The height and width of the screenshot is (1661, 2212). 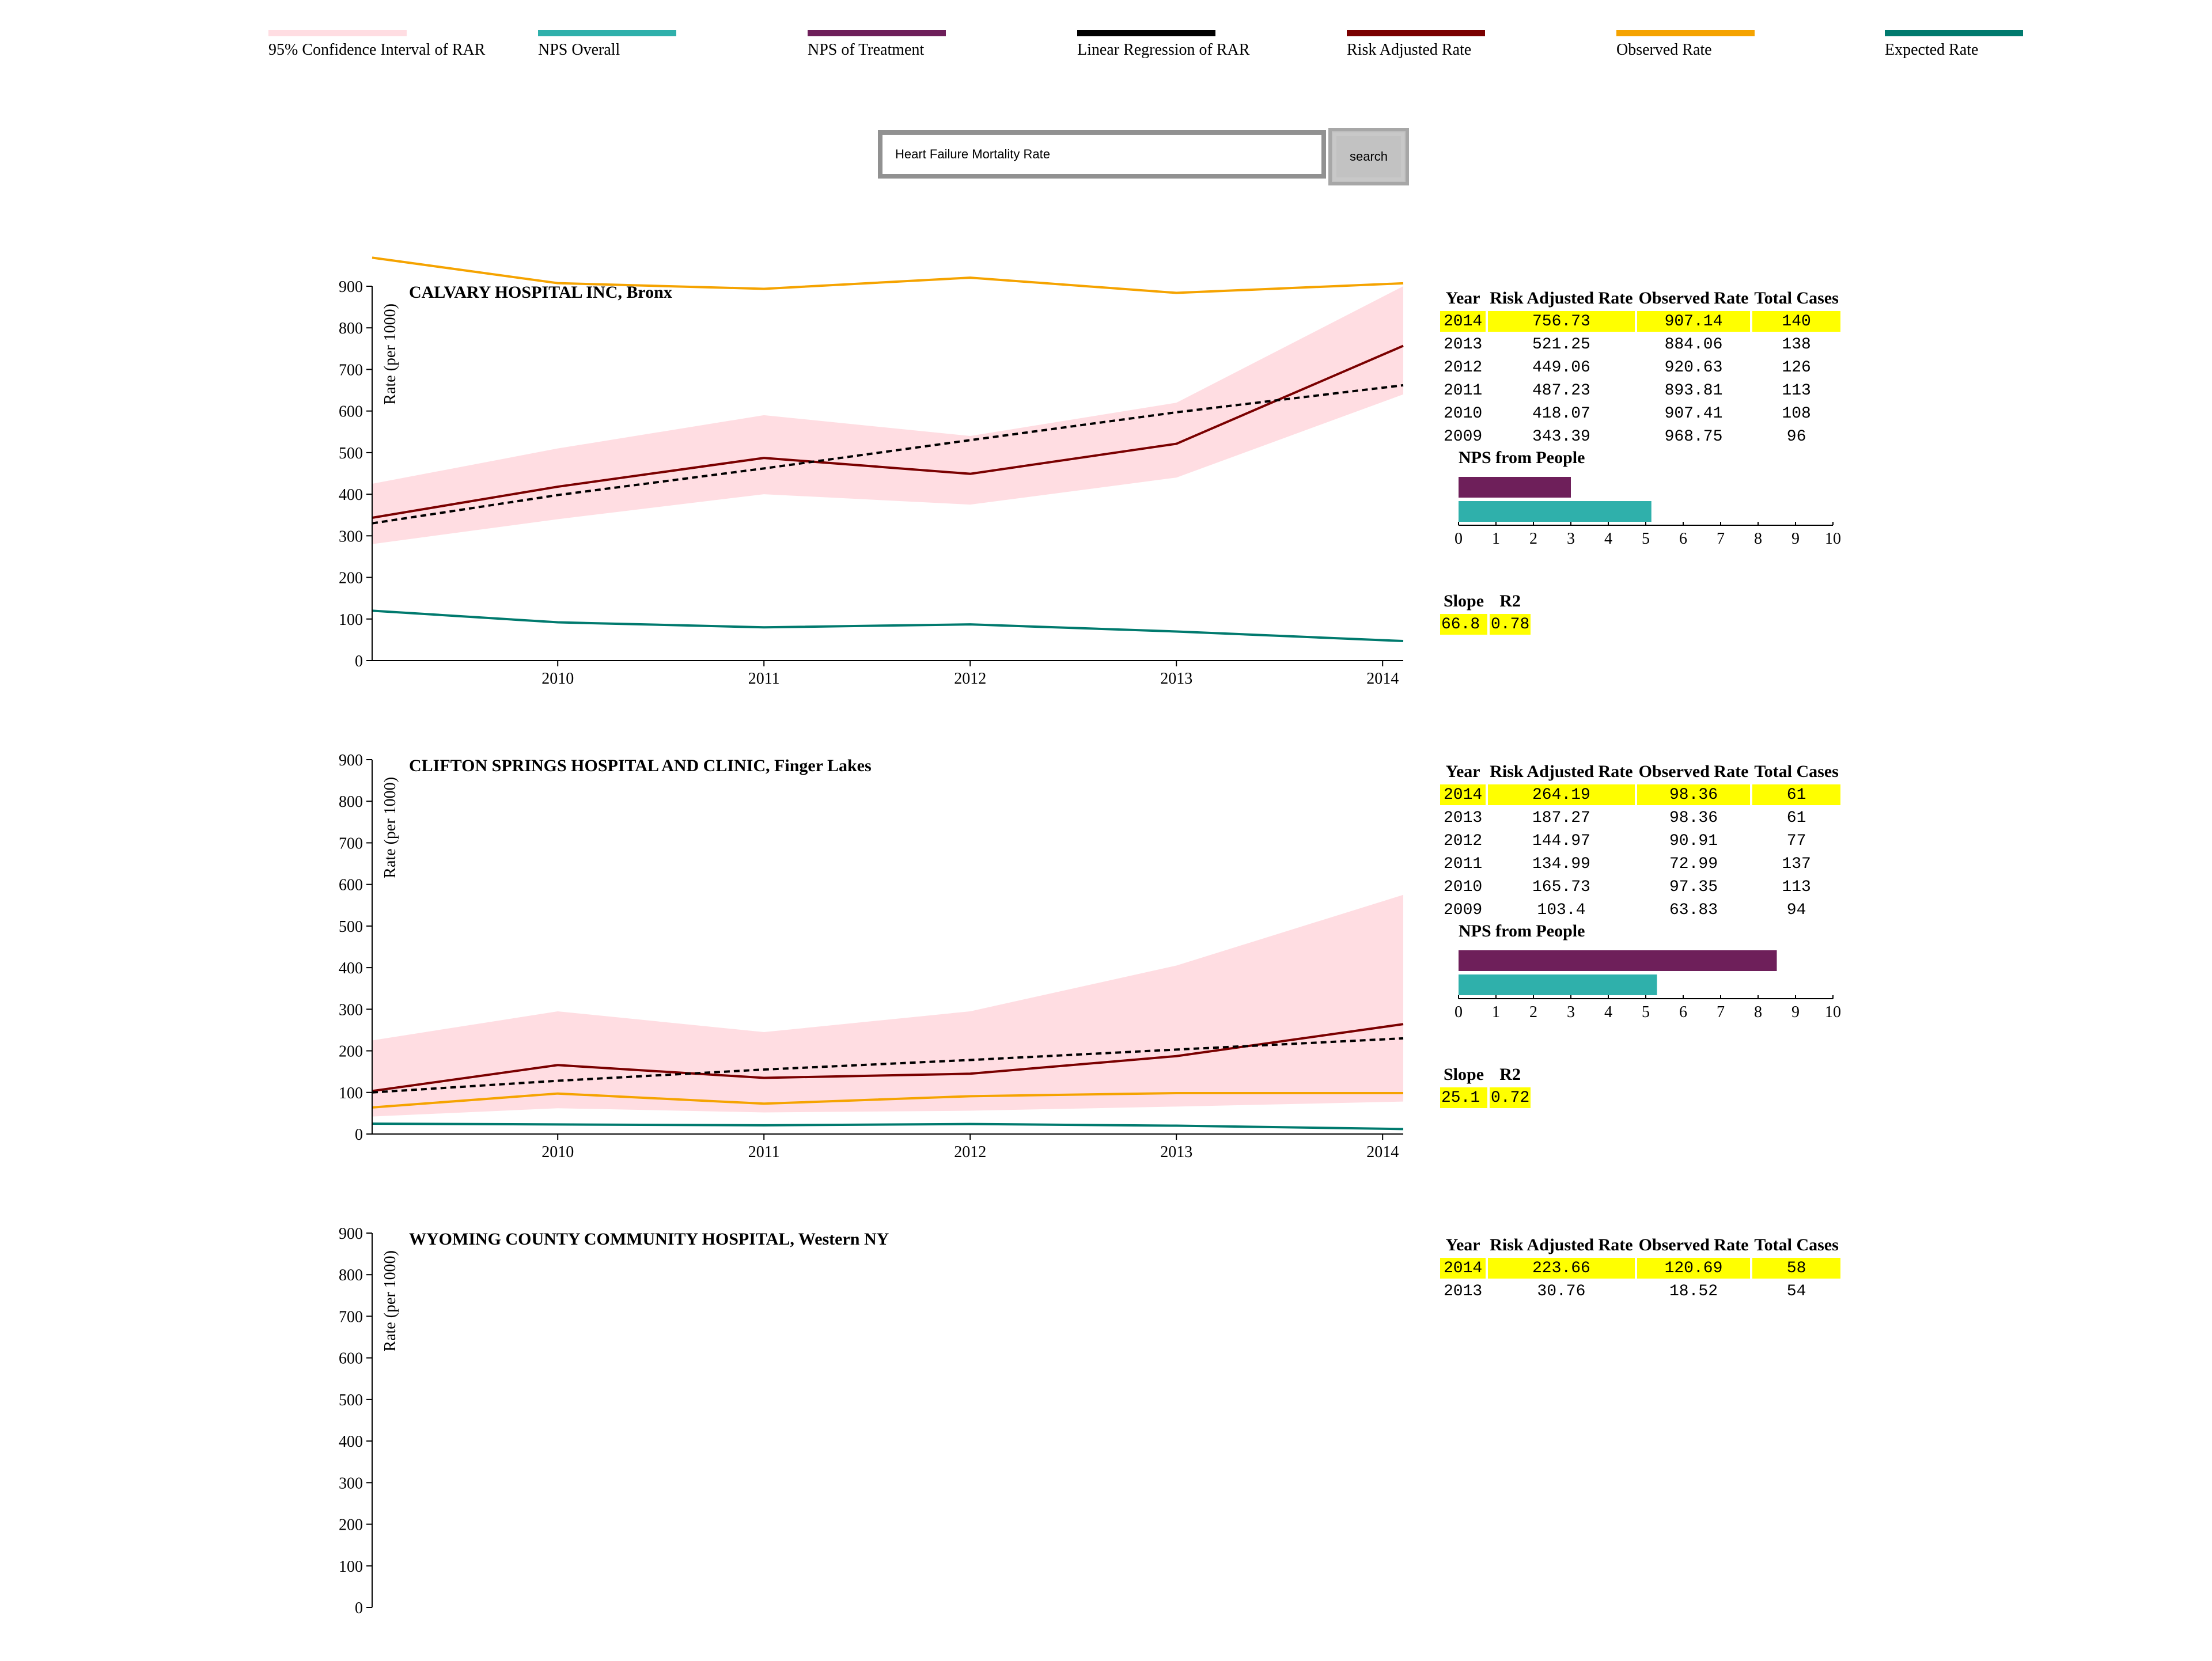 I want to click on nps-tick-label: 2, so click(x=1533, y=1012).